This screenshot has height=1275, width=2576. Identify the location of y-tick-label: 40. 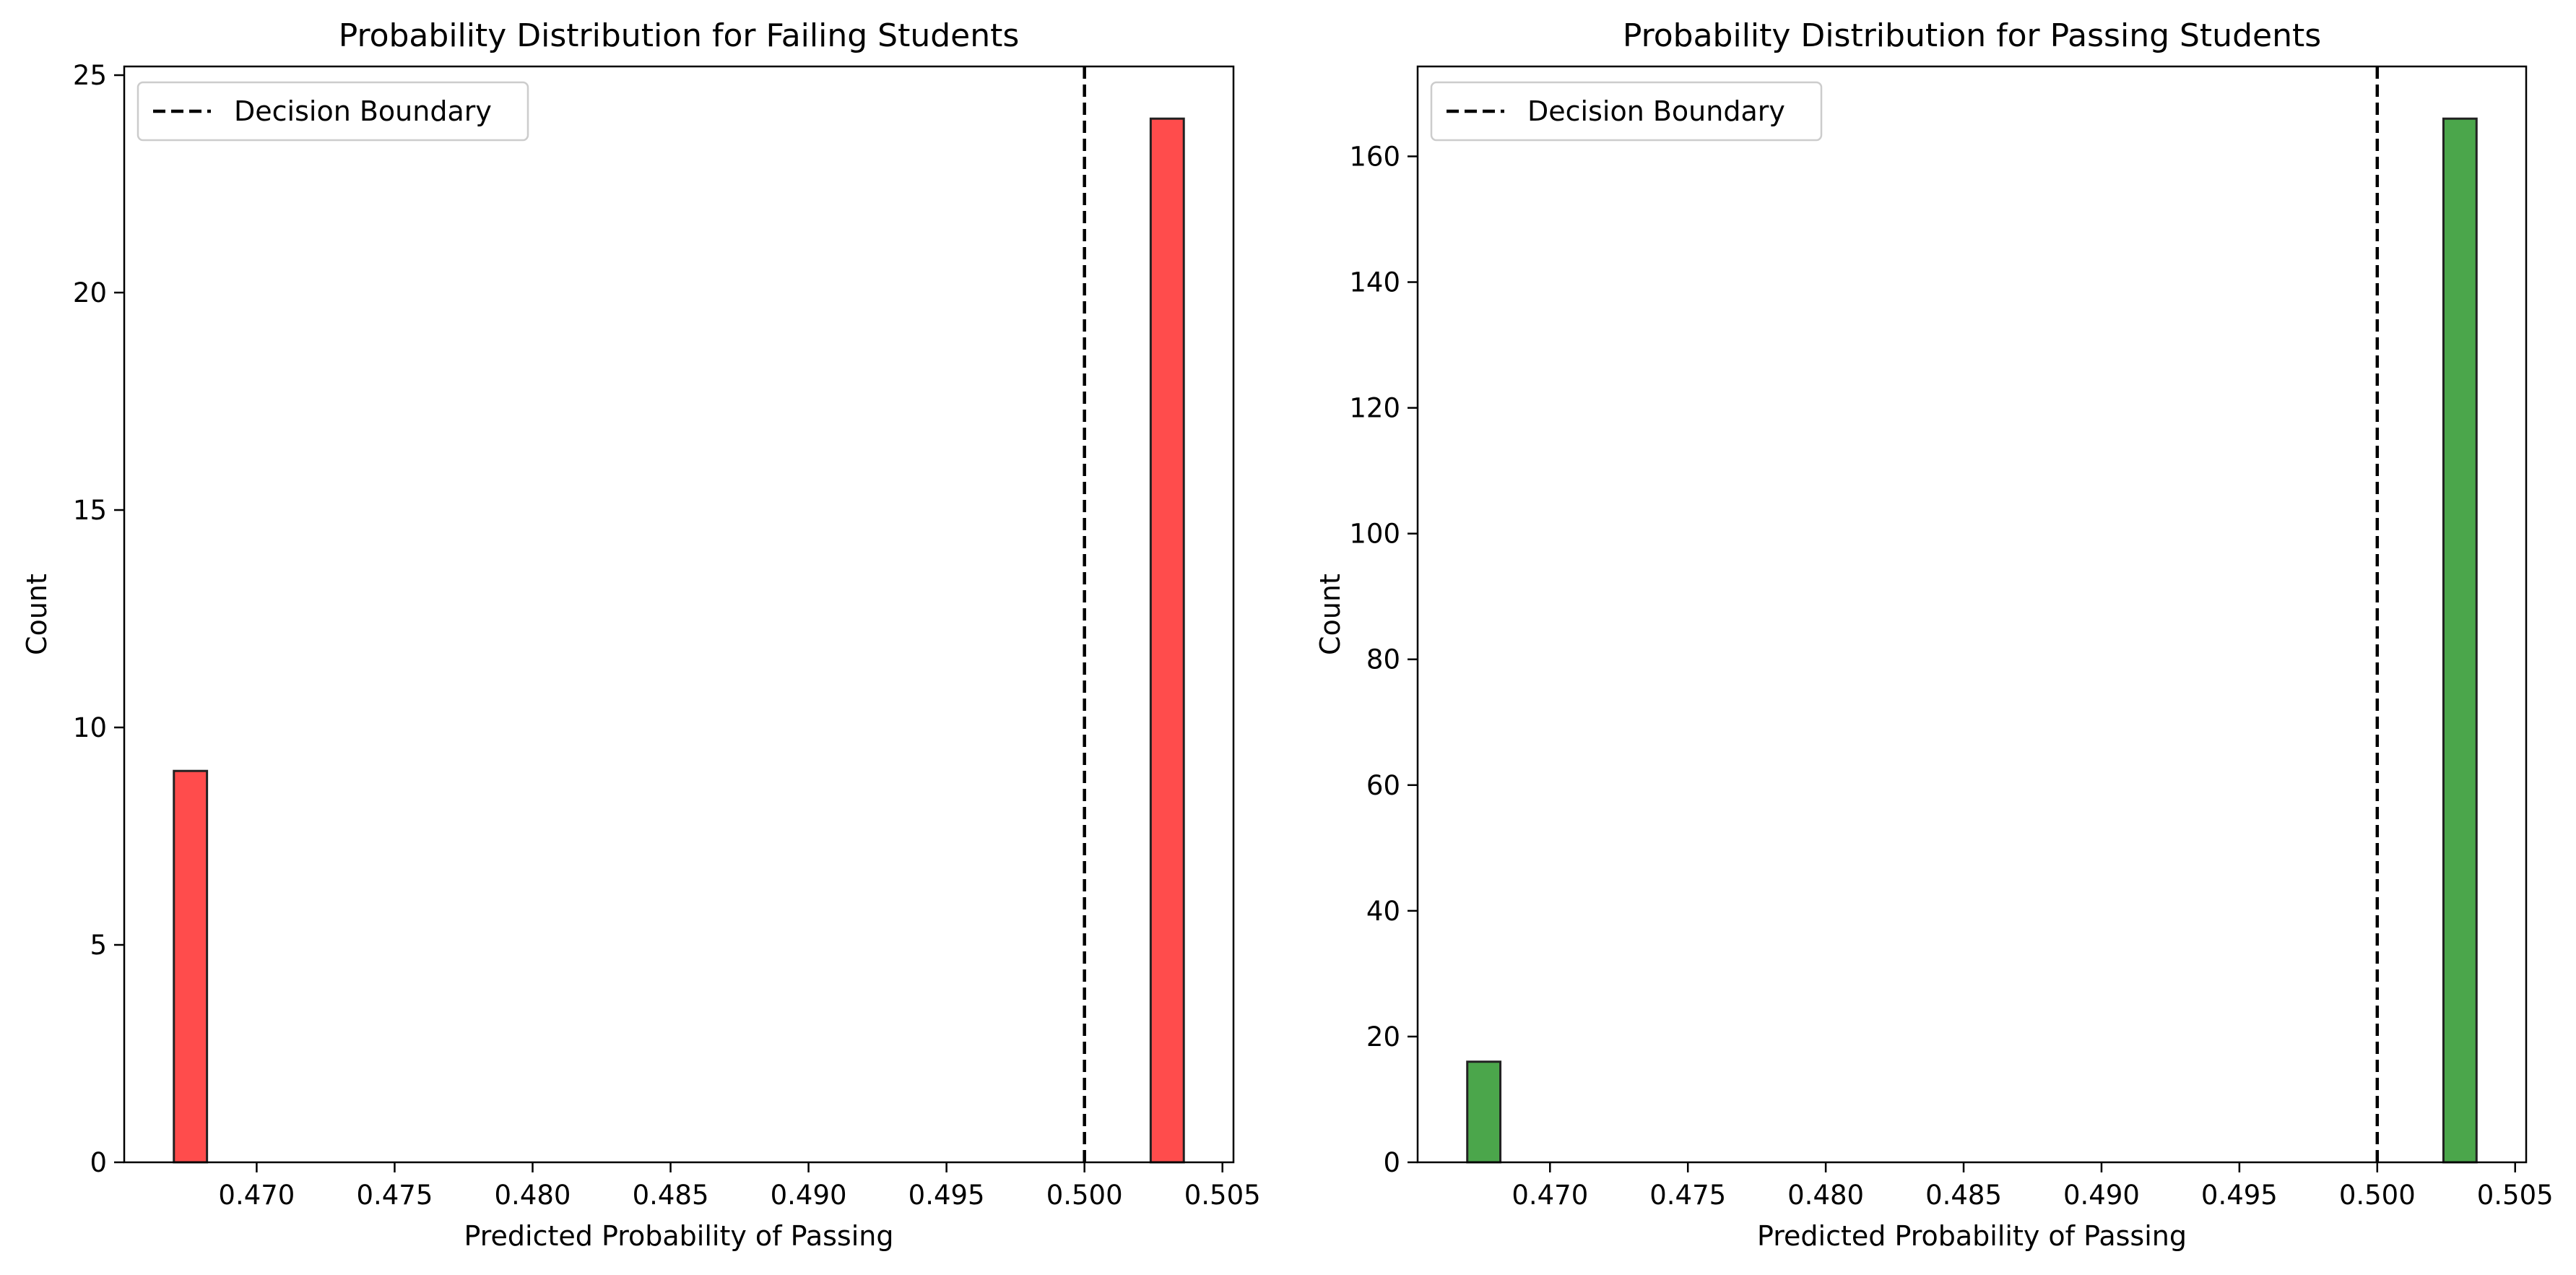
(1383, 911).